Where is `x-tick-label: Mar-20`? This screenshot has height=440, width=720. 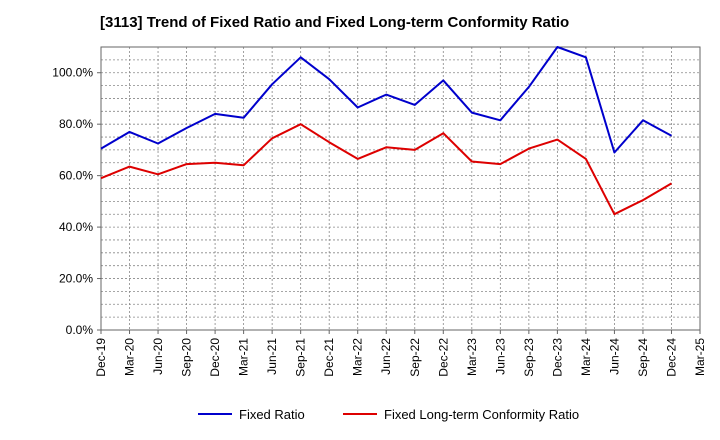 x-tick-label: Mar-20 is located at coordinates (130, 357).